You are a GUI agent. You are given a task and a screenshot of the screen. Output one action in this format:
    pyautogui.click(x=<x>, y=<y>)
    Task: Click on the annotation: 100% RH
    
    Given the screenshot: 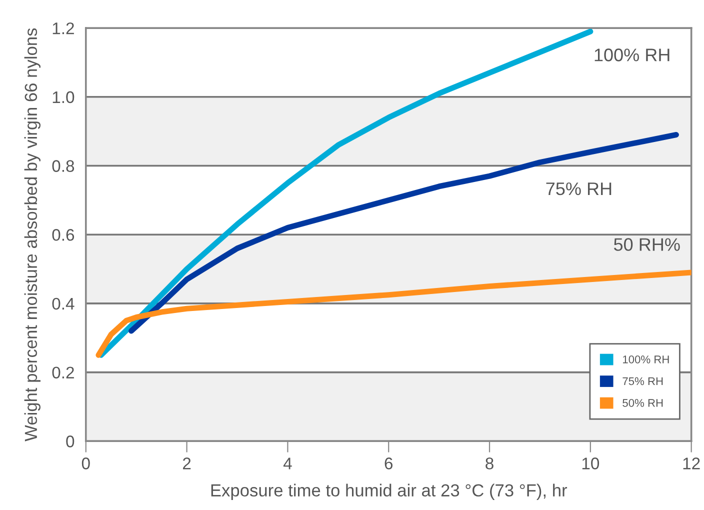 What is the action you would take?
    pyautogui.click(x=632, y=55)
    